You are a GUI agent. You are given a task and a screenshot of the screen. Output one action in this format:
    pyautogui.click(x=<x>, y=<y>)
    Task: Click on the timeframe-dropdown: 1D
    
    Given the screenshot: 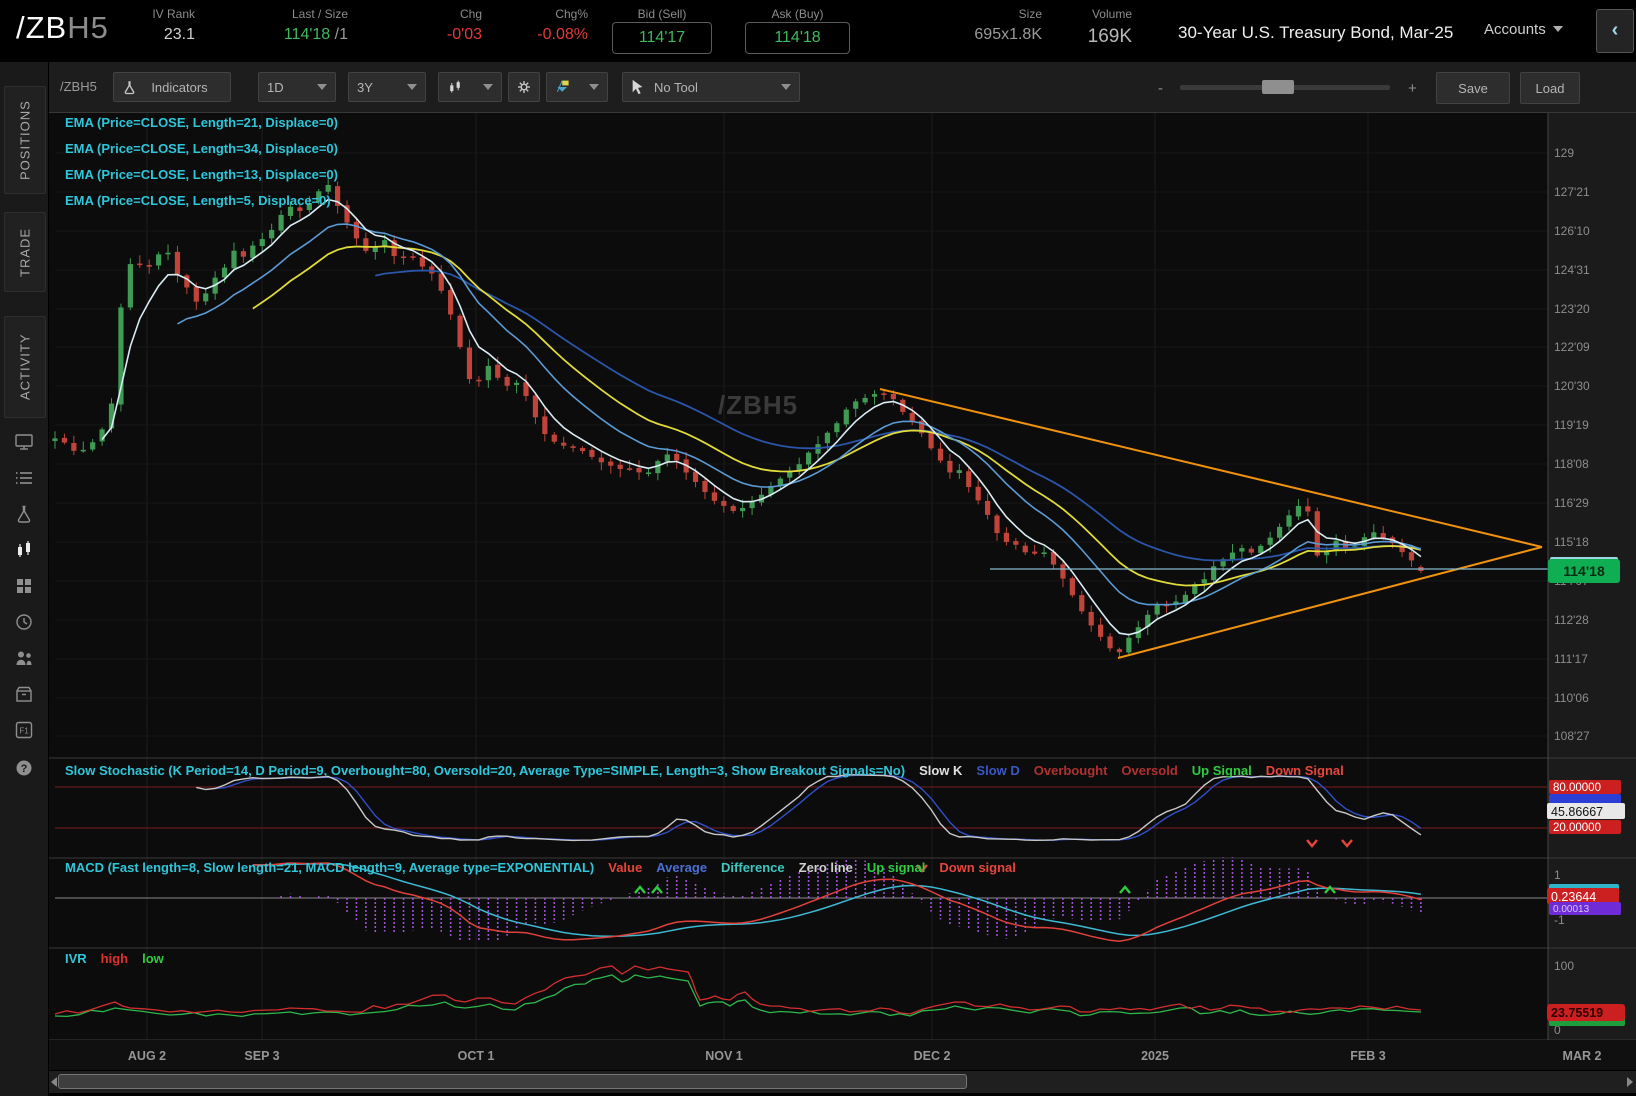 What is the action you would take?
    pyautogui.click(x=297, y=87)
    